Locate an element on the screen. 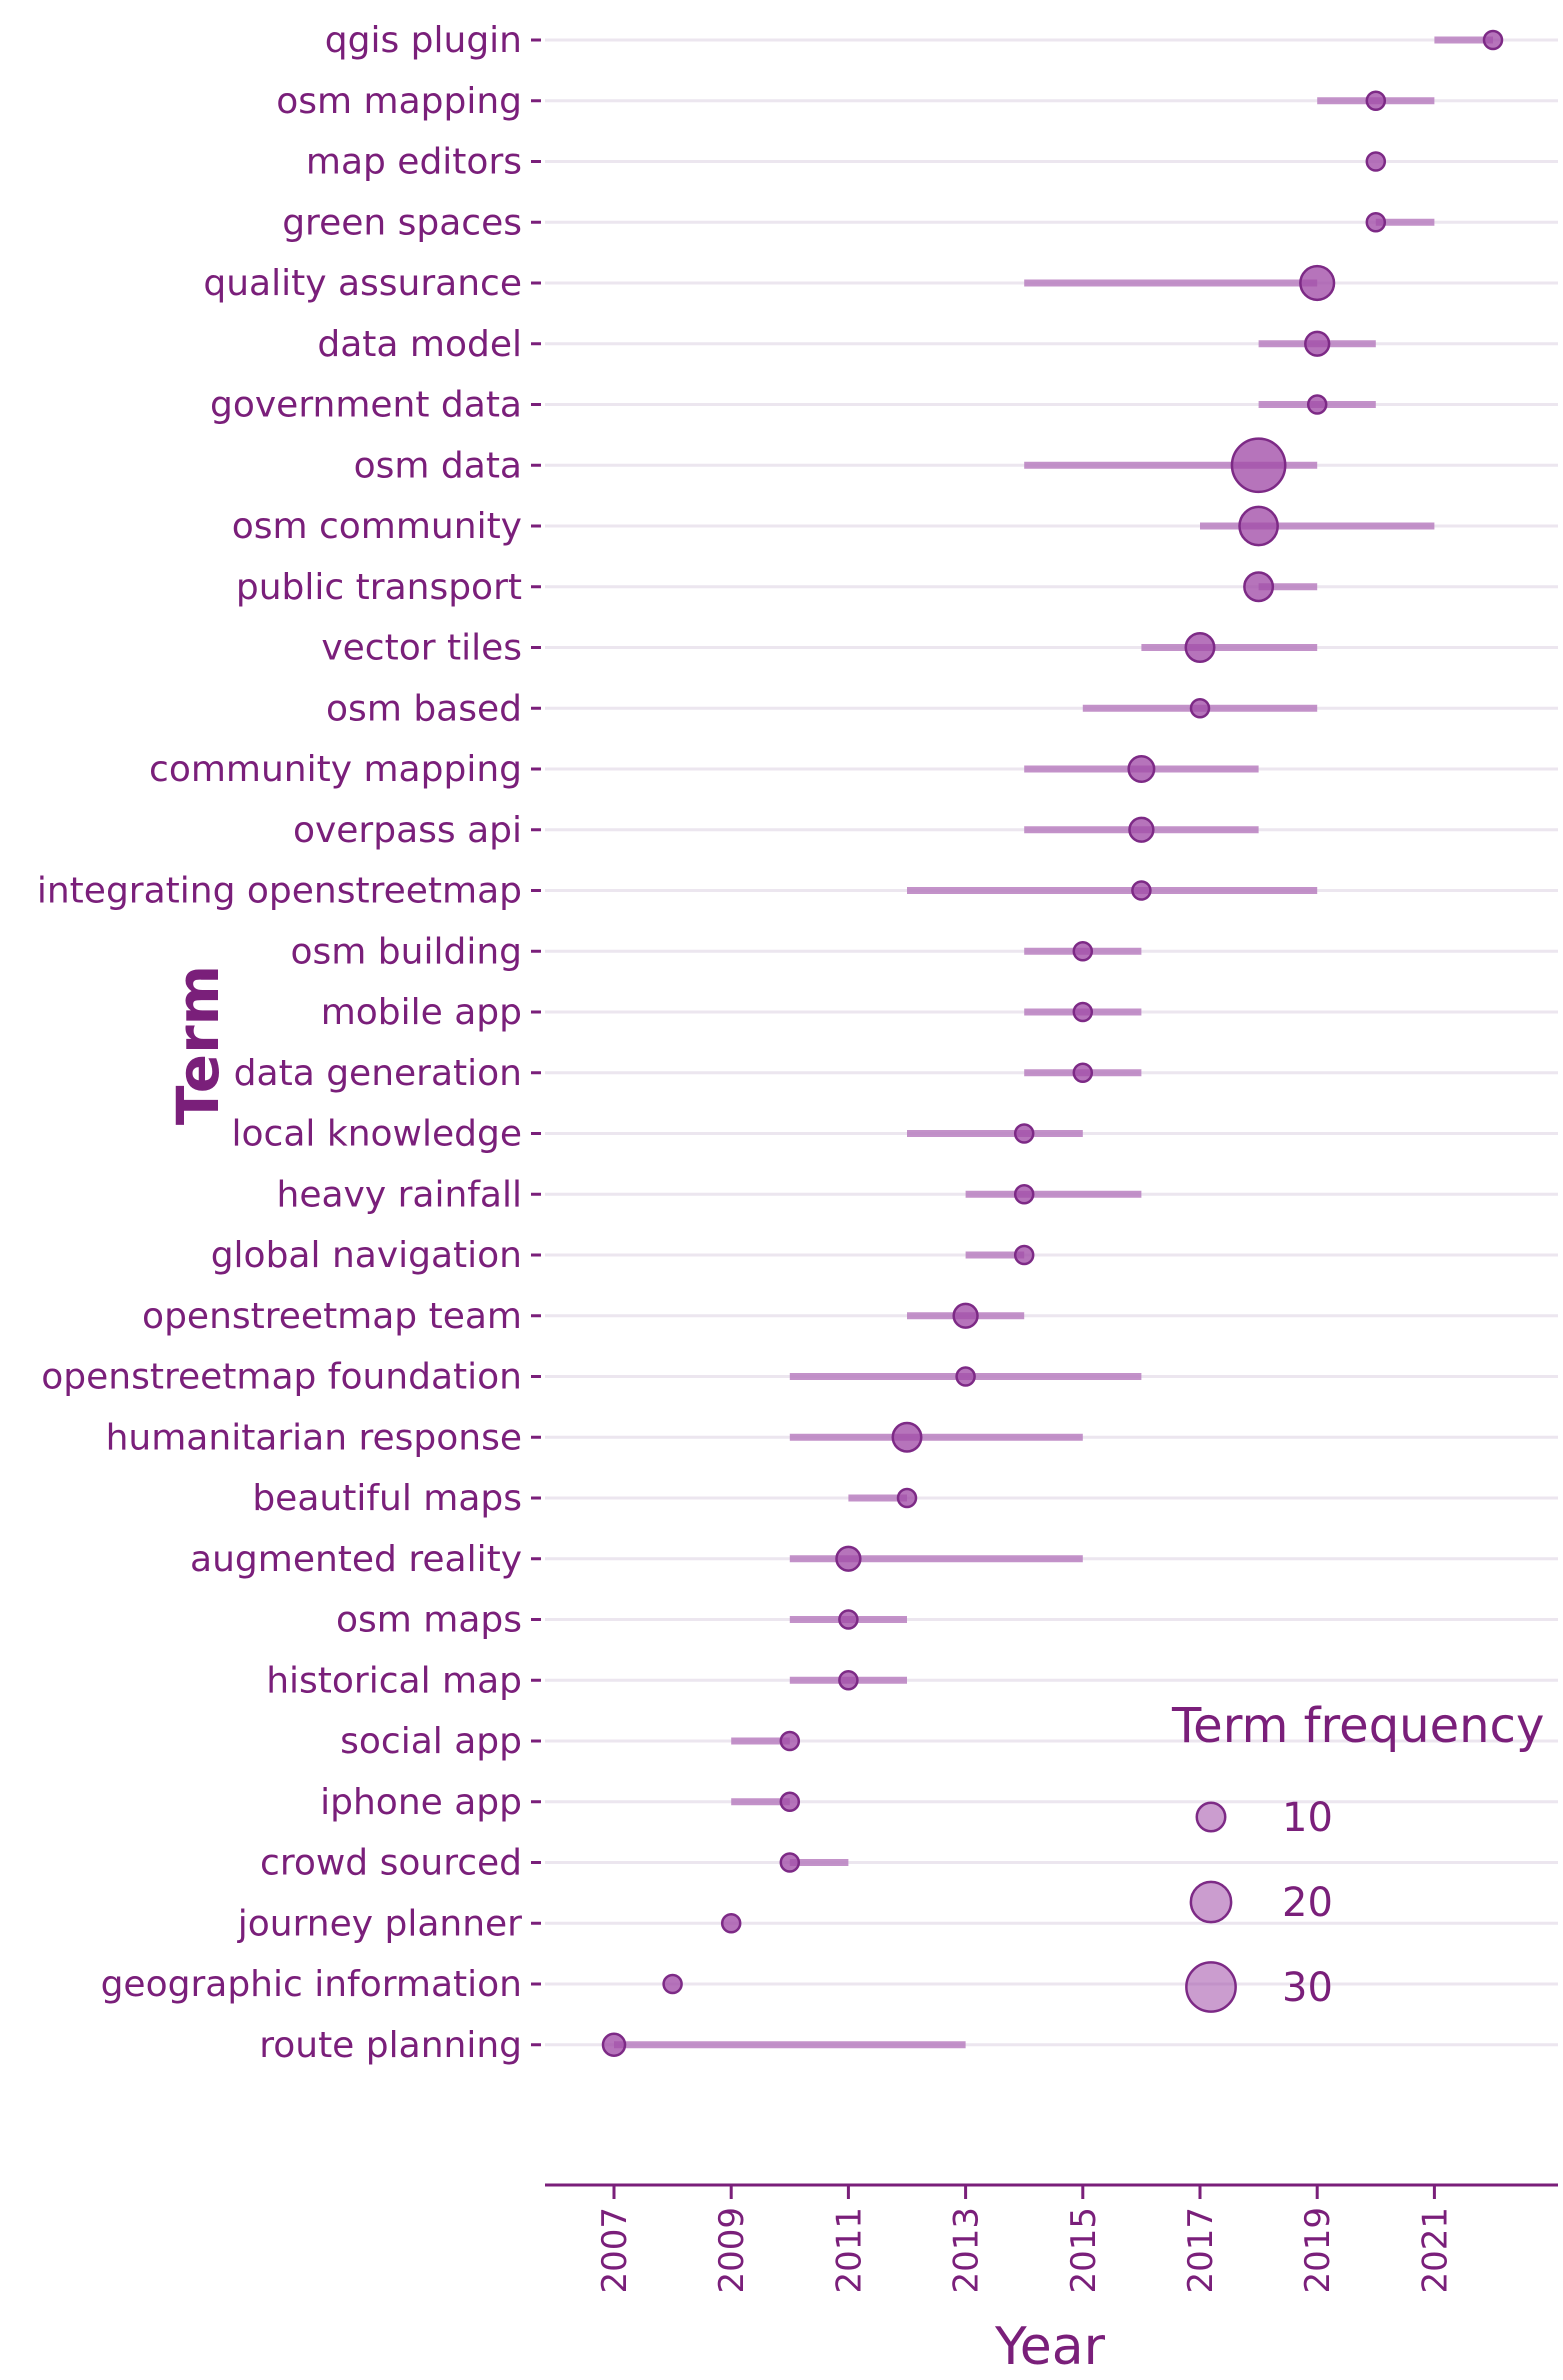 The height and width of the screenshot is (2380, 1563). x-tick-label: 2013 is located at coordinates (967, 2250).